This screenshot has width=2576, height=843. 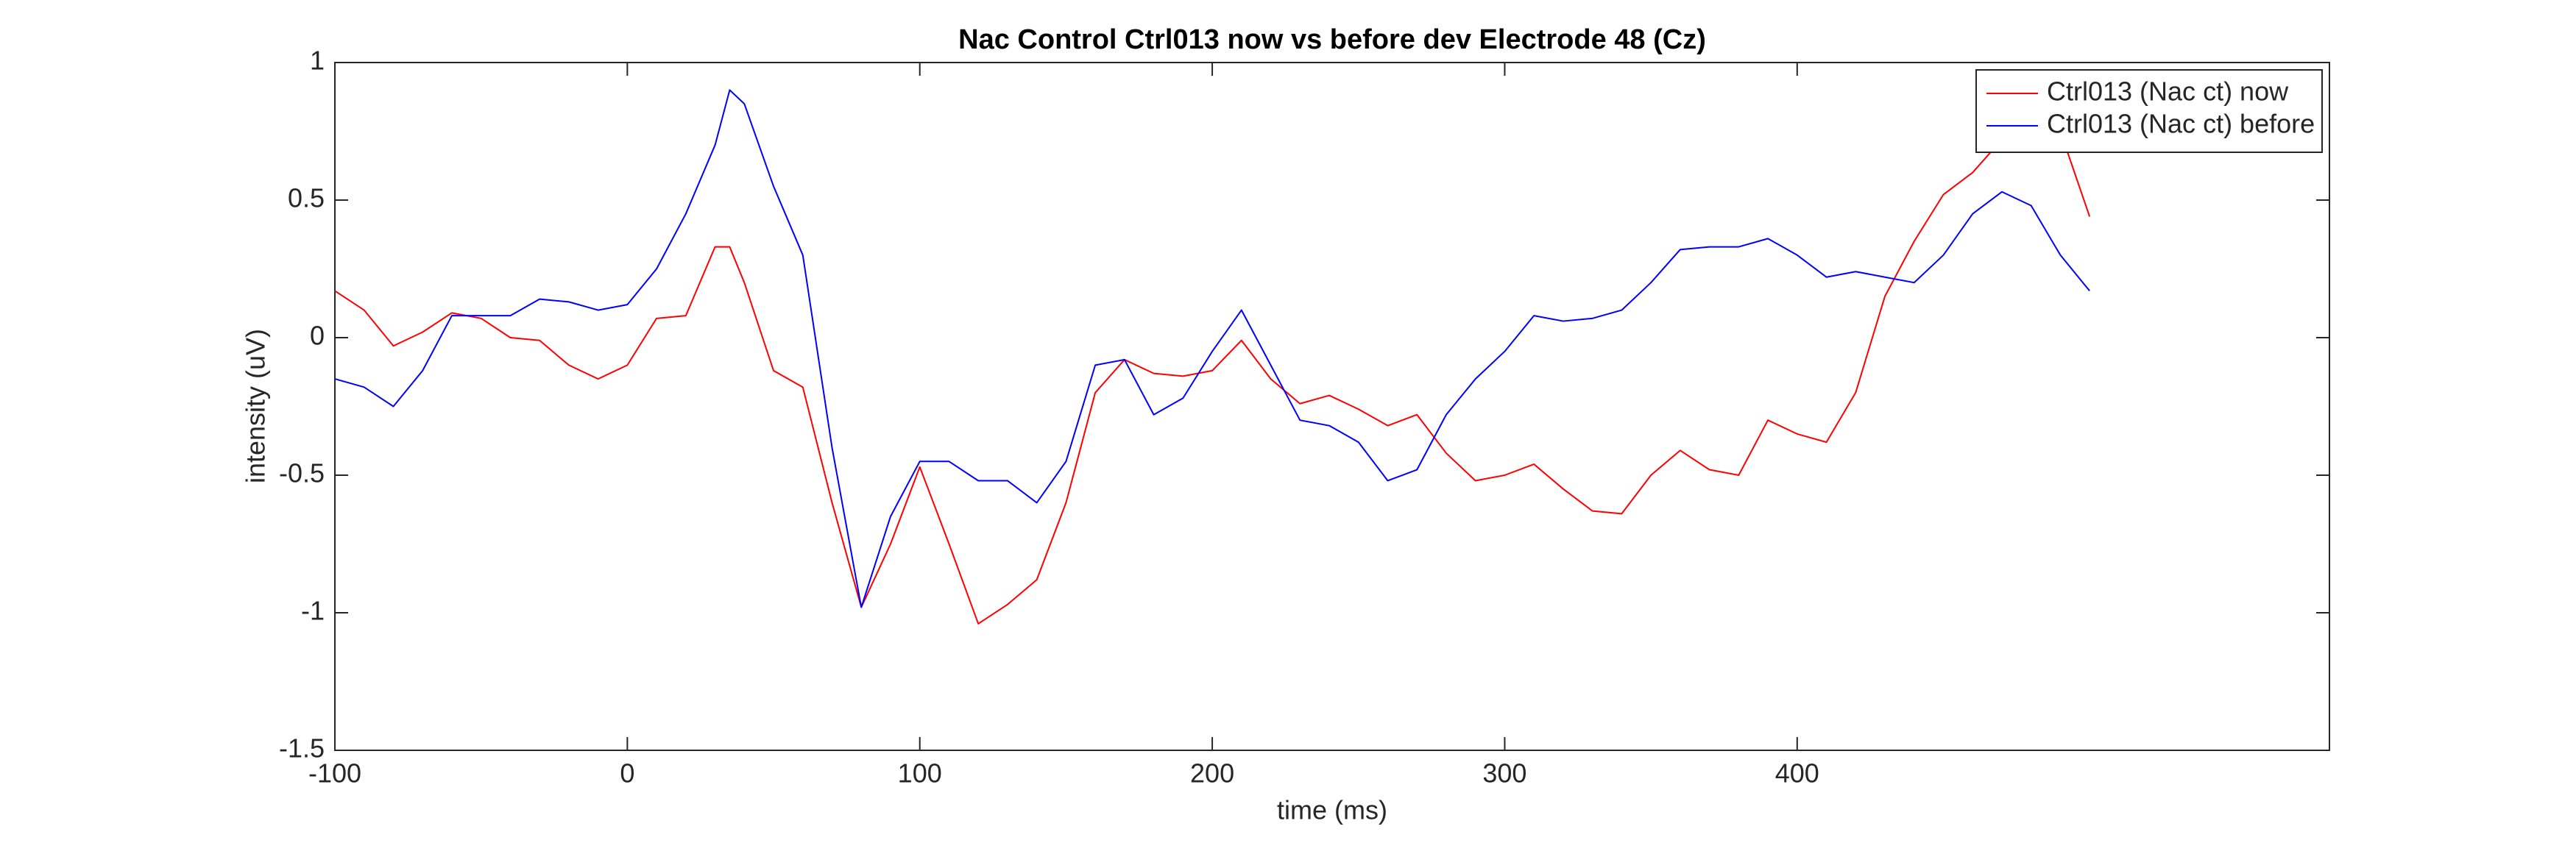 What do you see at coordinates (256, 406) in the screenshot?
I see `y-axis-label: intensity (uV)` at bounding box center [256, 406].